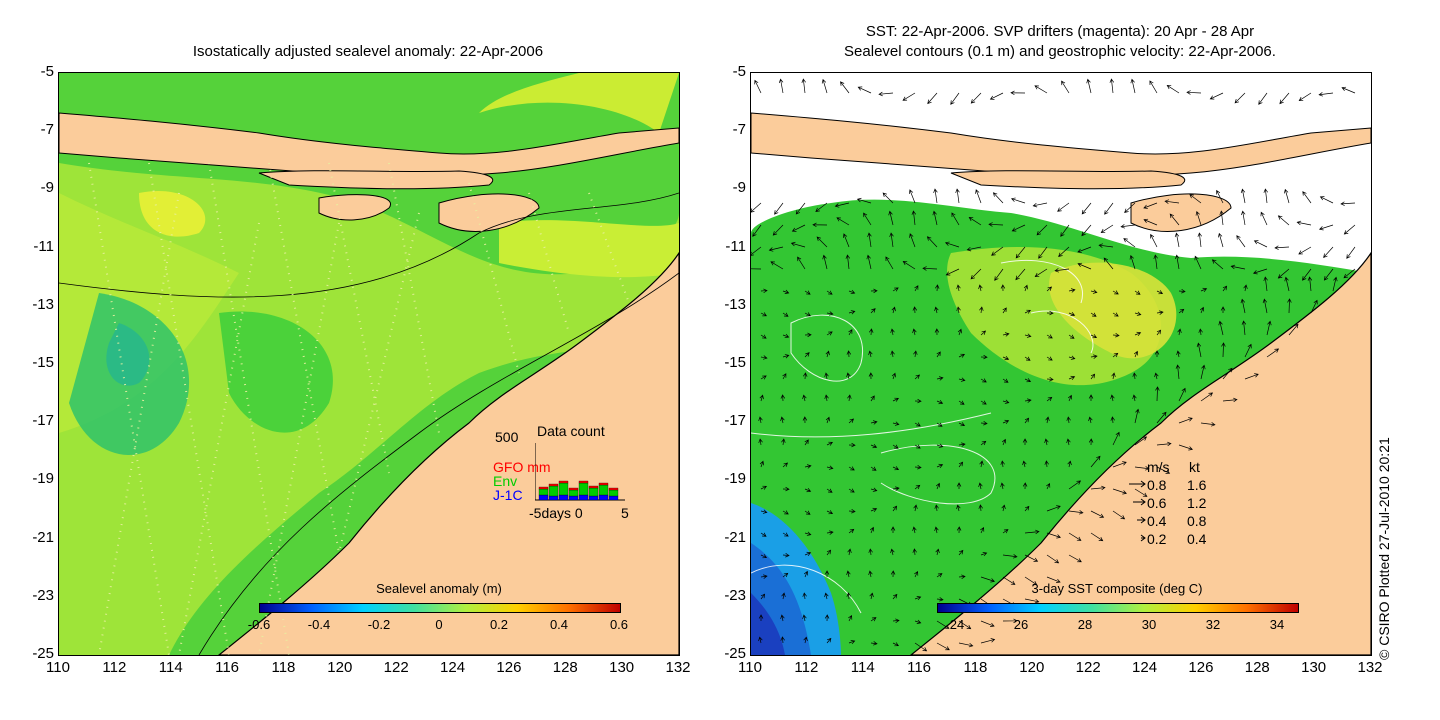 The width and height of the screenshot is (1440, 720). What do you see at coordinates (505, 481) in the screenshot?
I see `data-count-series-env: Env` at bounding box center [505, 481].